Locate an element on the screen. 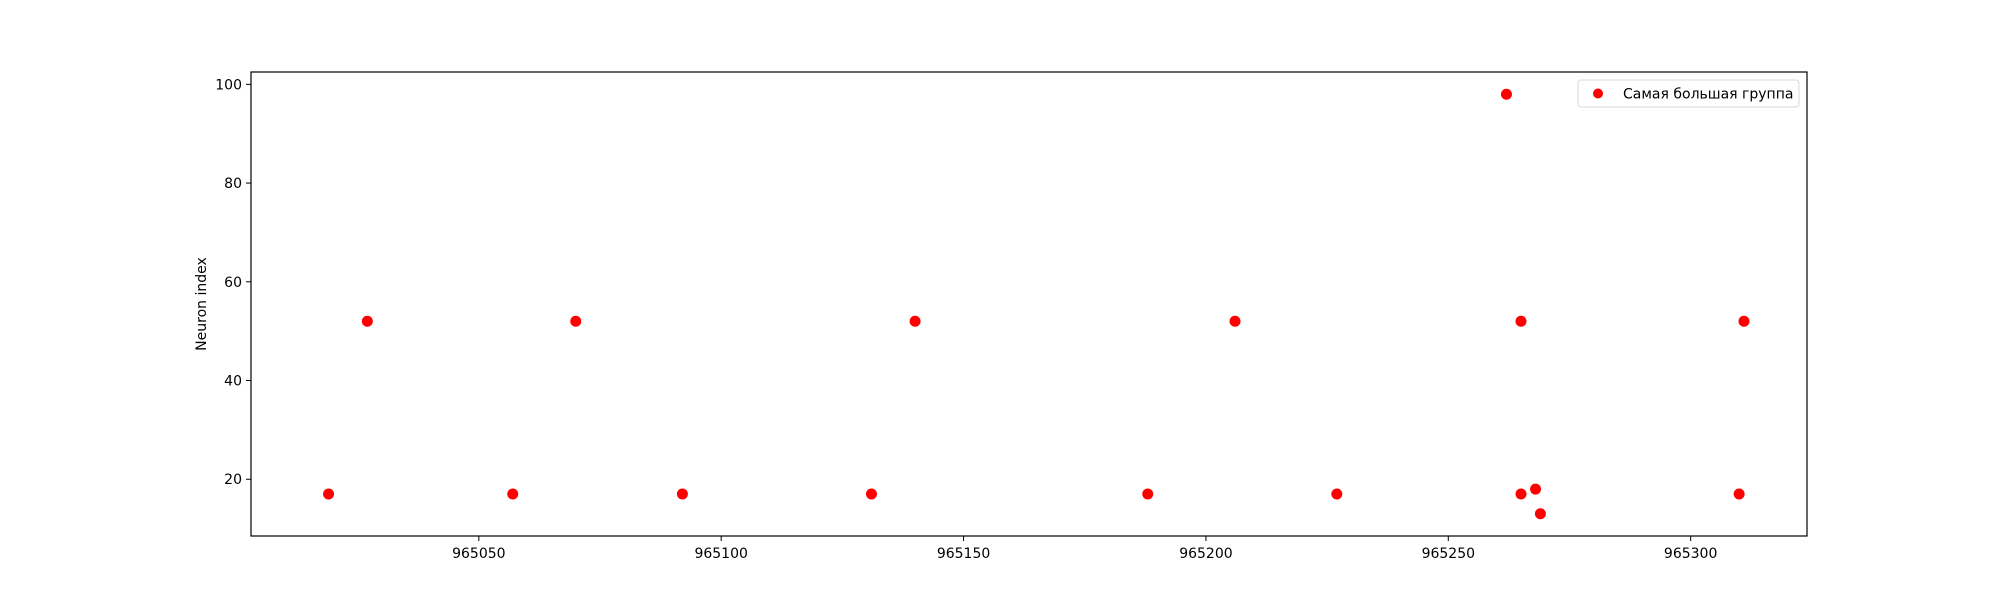 This screenshot has height=600, width=2000. x-tick-label: 965050 is located at coordinates (478, 554).